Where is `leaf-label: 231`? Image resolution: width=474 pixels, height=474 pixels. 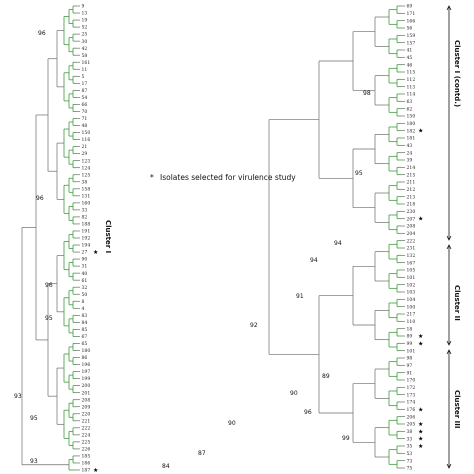 leaf-label: 231 is located at coordinates (411, 249).